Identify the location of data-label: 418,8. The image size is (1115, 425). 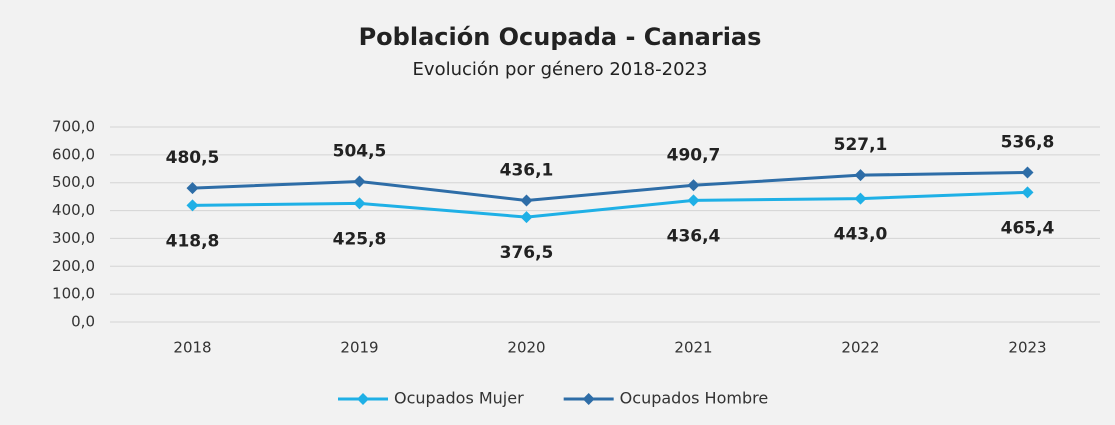
(193, 241).